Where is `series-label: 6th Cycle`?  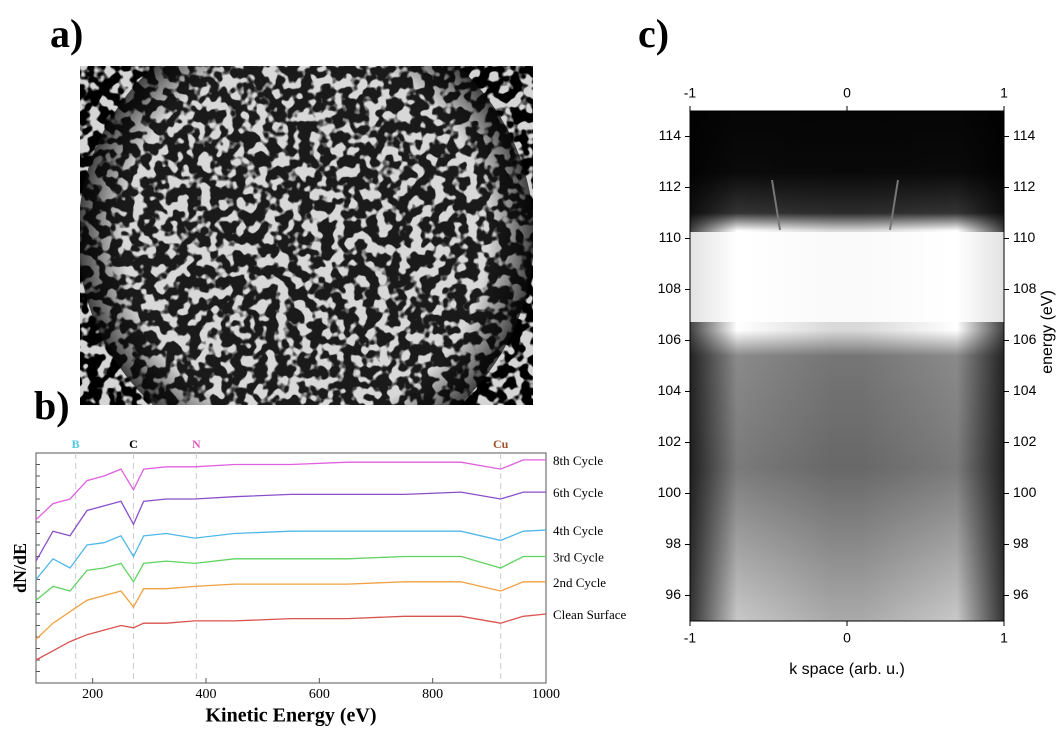
series-label: 6th Cycle is located at coordinates (578, 492).